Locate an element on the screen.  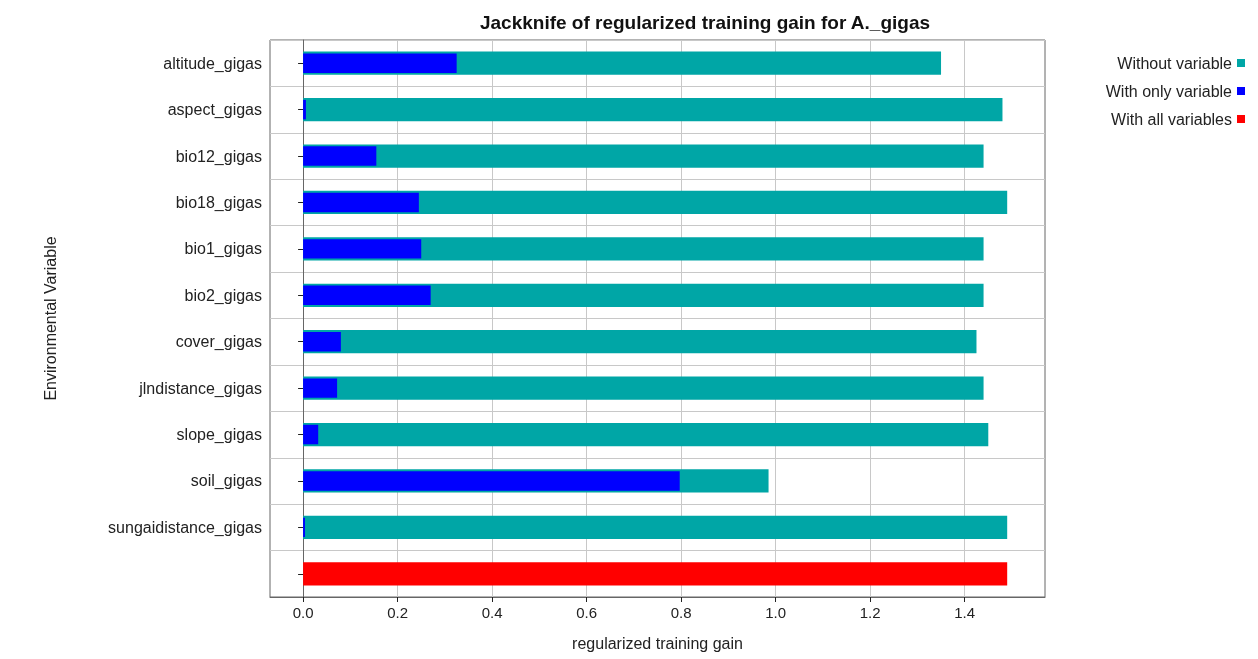
y-tick-label: altitude_gigas is located at coordinates (212, 63).